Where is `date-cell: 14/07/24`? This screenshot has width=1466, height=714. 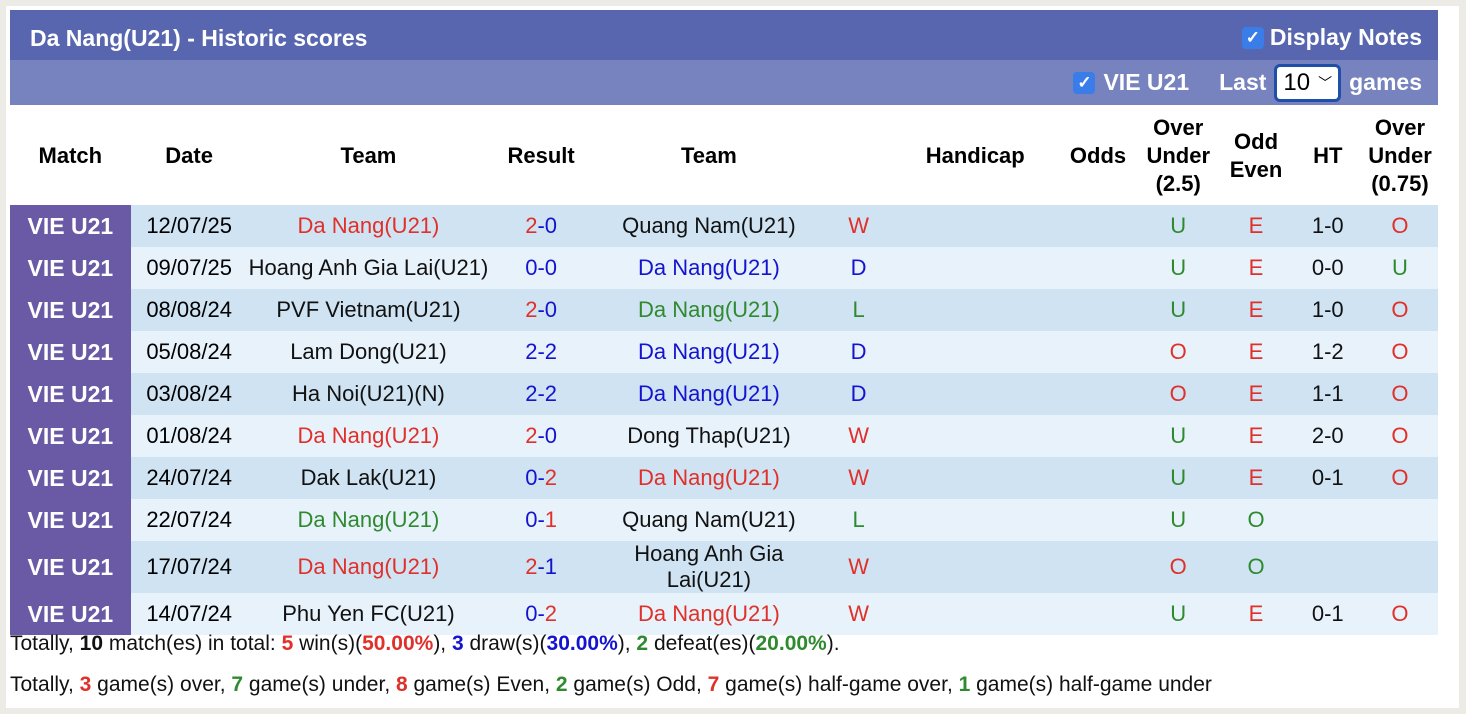
date-cell: 14/07/24 is located at coordinates (189, 614).